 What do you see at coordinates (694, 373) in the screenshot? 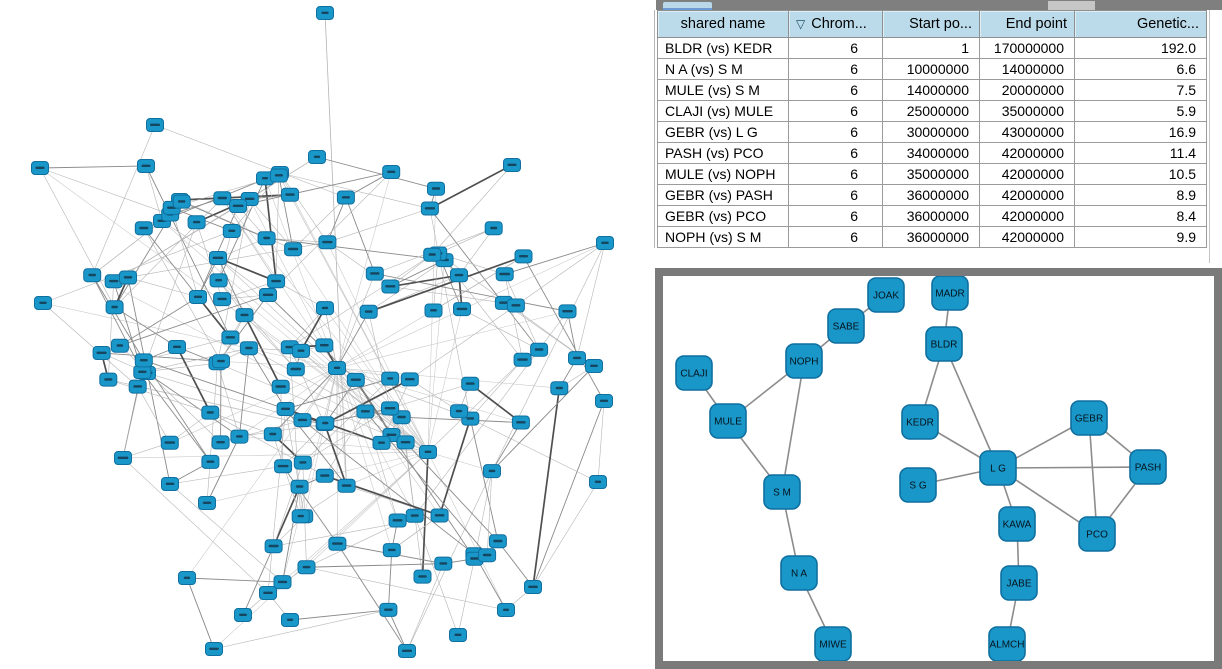
I see `node-CLAJI: CLAJI` at bounding box center [694, 373].